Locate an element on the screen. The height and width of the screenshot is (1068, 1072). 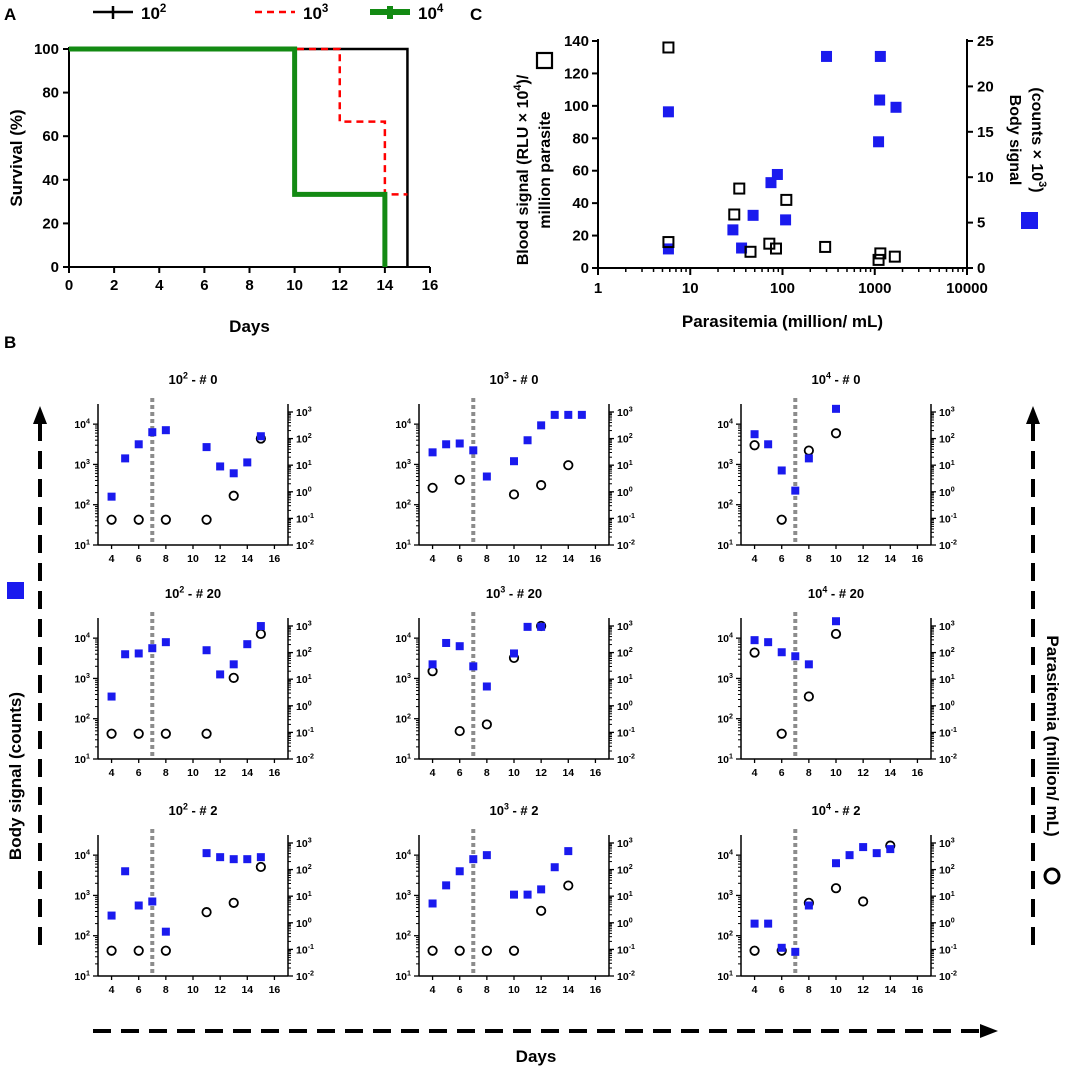
subplot-title-6: 102 - # 2 is located at coordinates (192, 810).